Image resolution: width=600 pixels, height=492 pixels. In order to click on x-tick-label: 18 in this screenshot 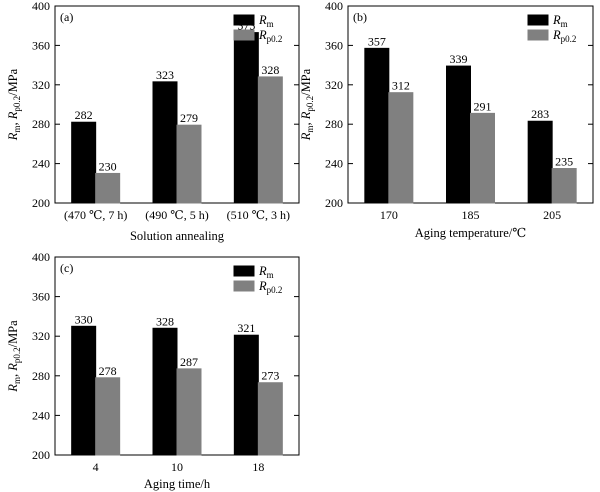, I will do `click(258, 467)`.